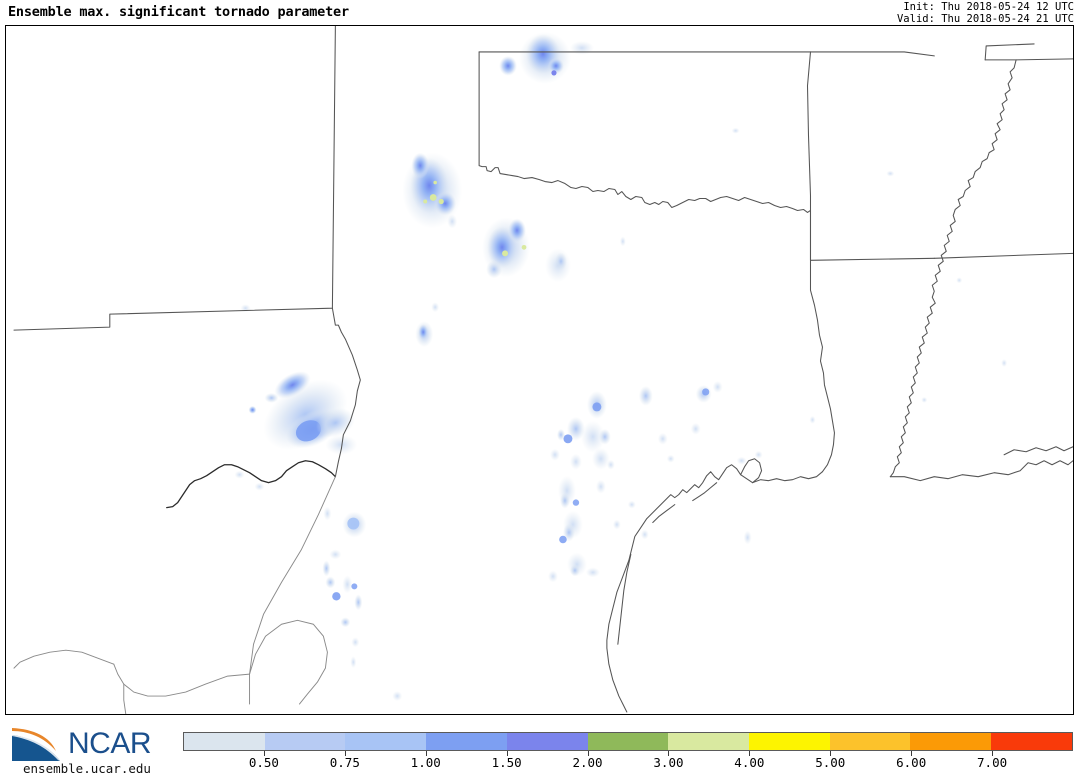 The image size is (1080, 781). Describe the element at coordinates (953, 268) in the screenshot. I see `border-mississippi-river` at that location.